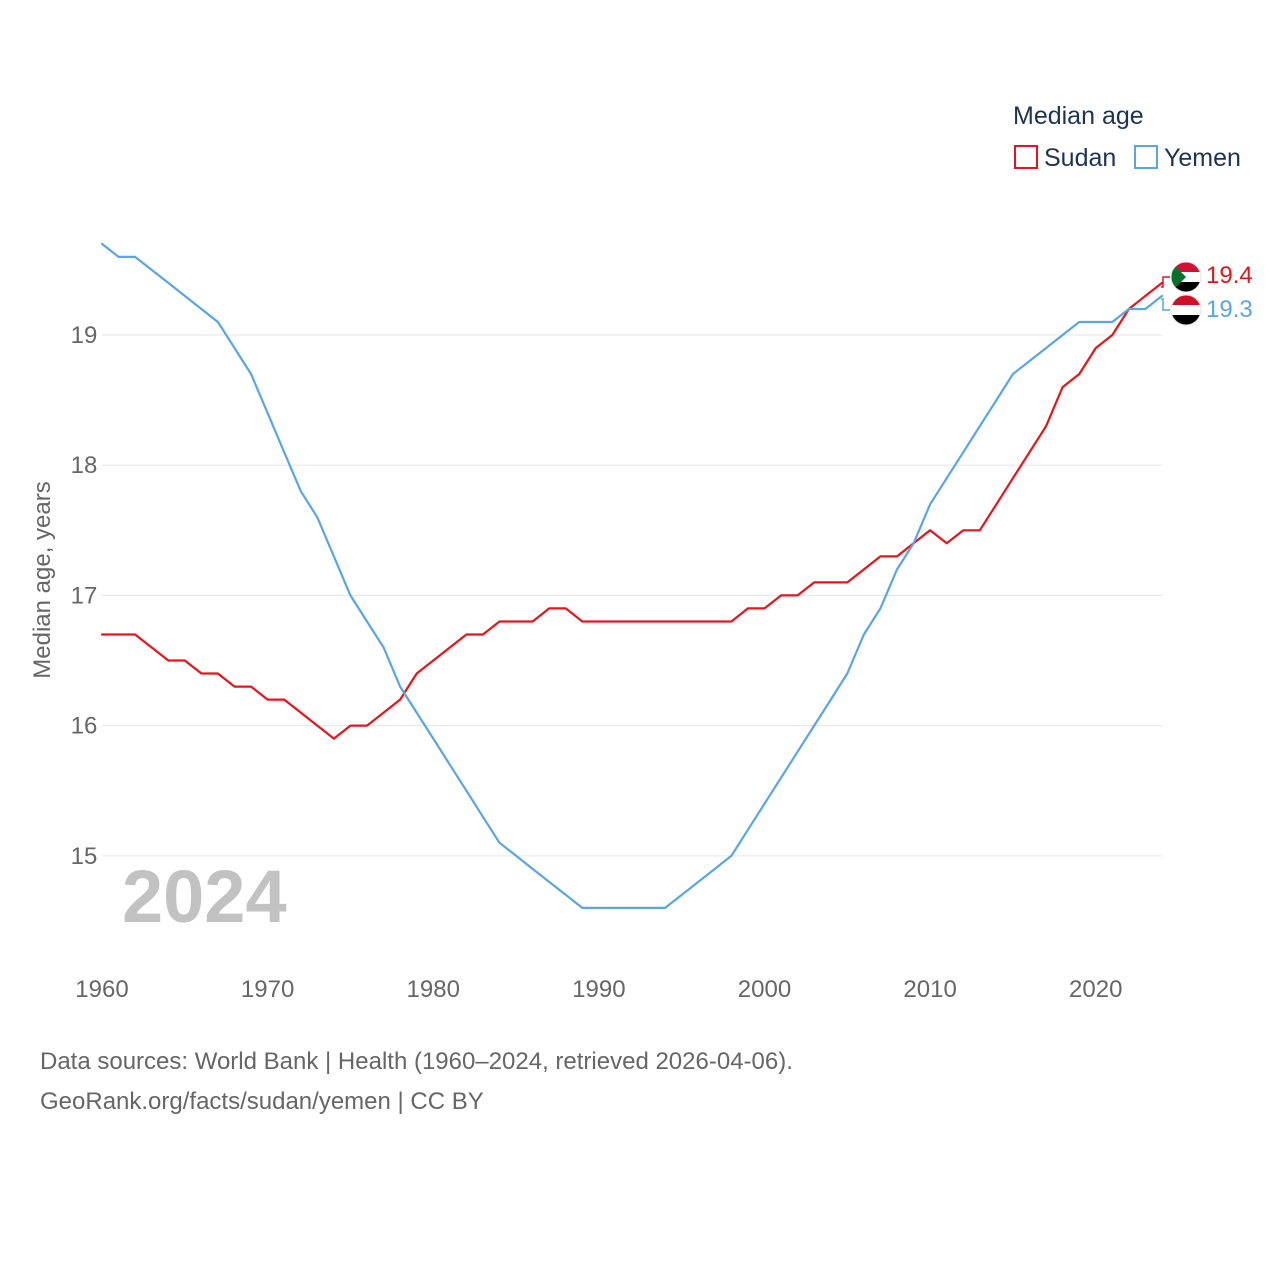  I want to click on yemen-flag-icon, so click(1186, 310).